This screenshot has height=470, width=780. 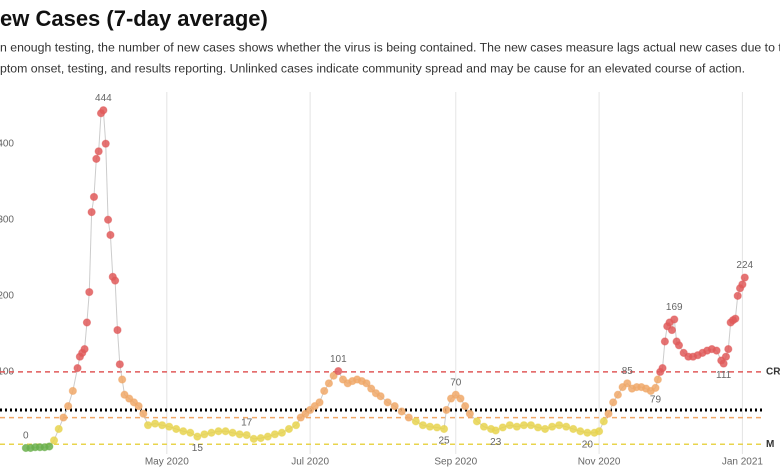 What do you see at coordinates (588, 444) in the screenshot?
I see `annotation: 20` at bounding box center [588, 444].